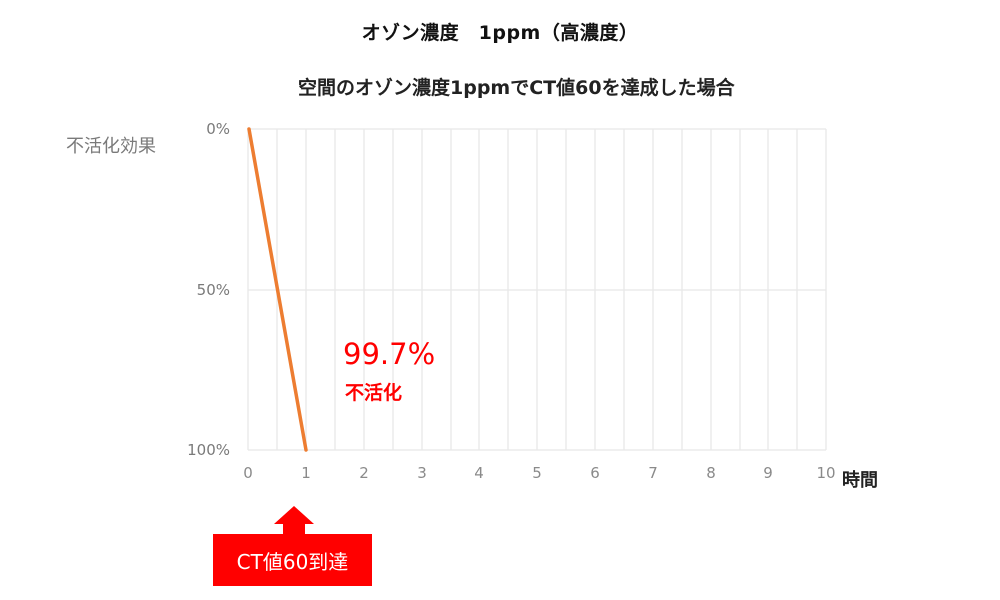 The image size is (1000, 600). What do you see at coordinates (364, 473) in the screenshot?
I see `x-tick-2: 2` at bounding box center [364, 473].